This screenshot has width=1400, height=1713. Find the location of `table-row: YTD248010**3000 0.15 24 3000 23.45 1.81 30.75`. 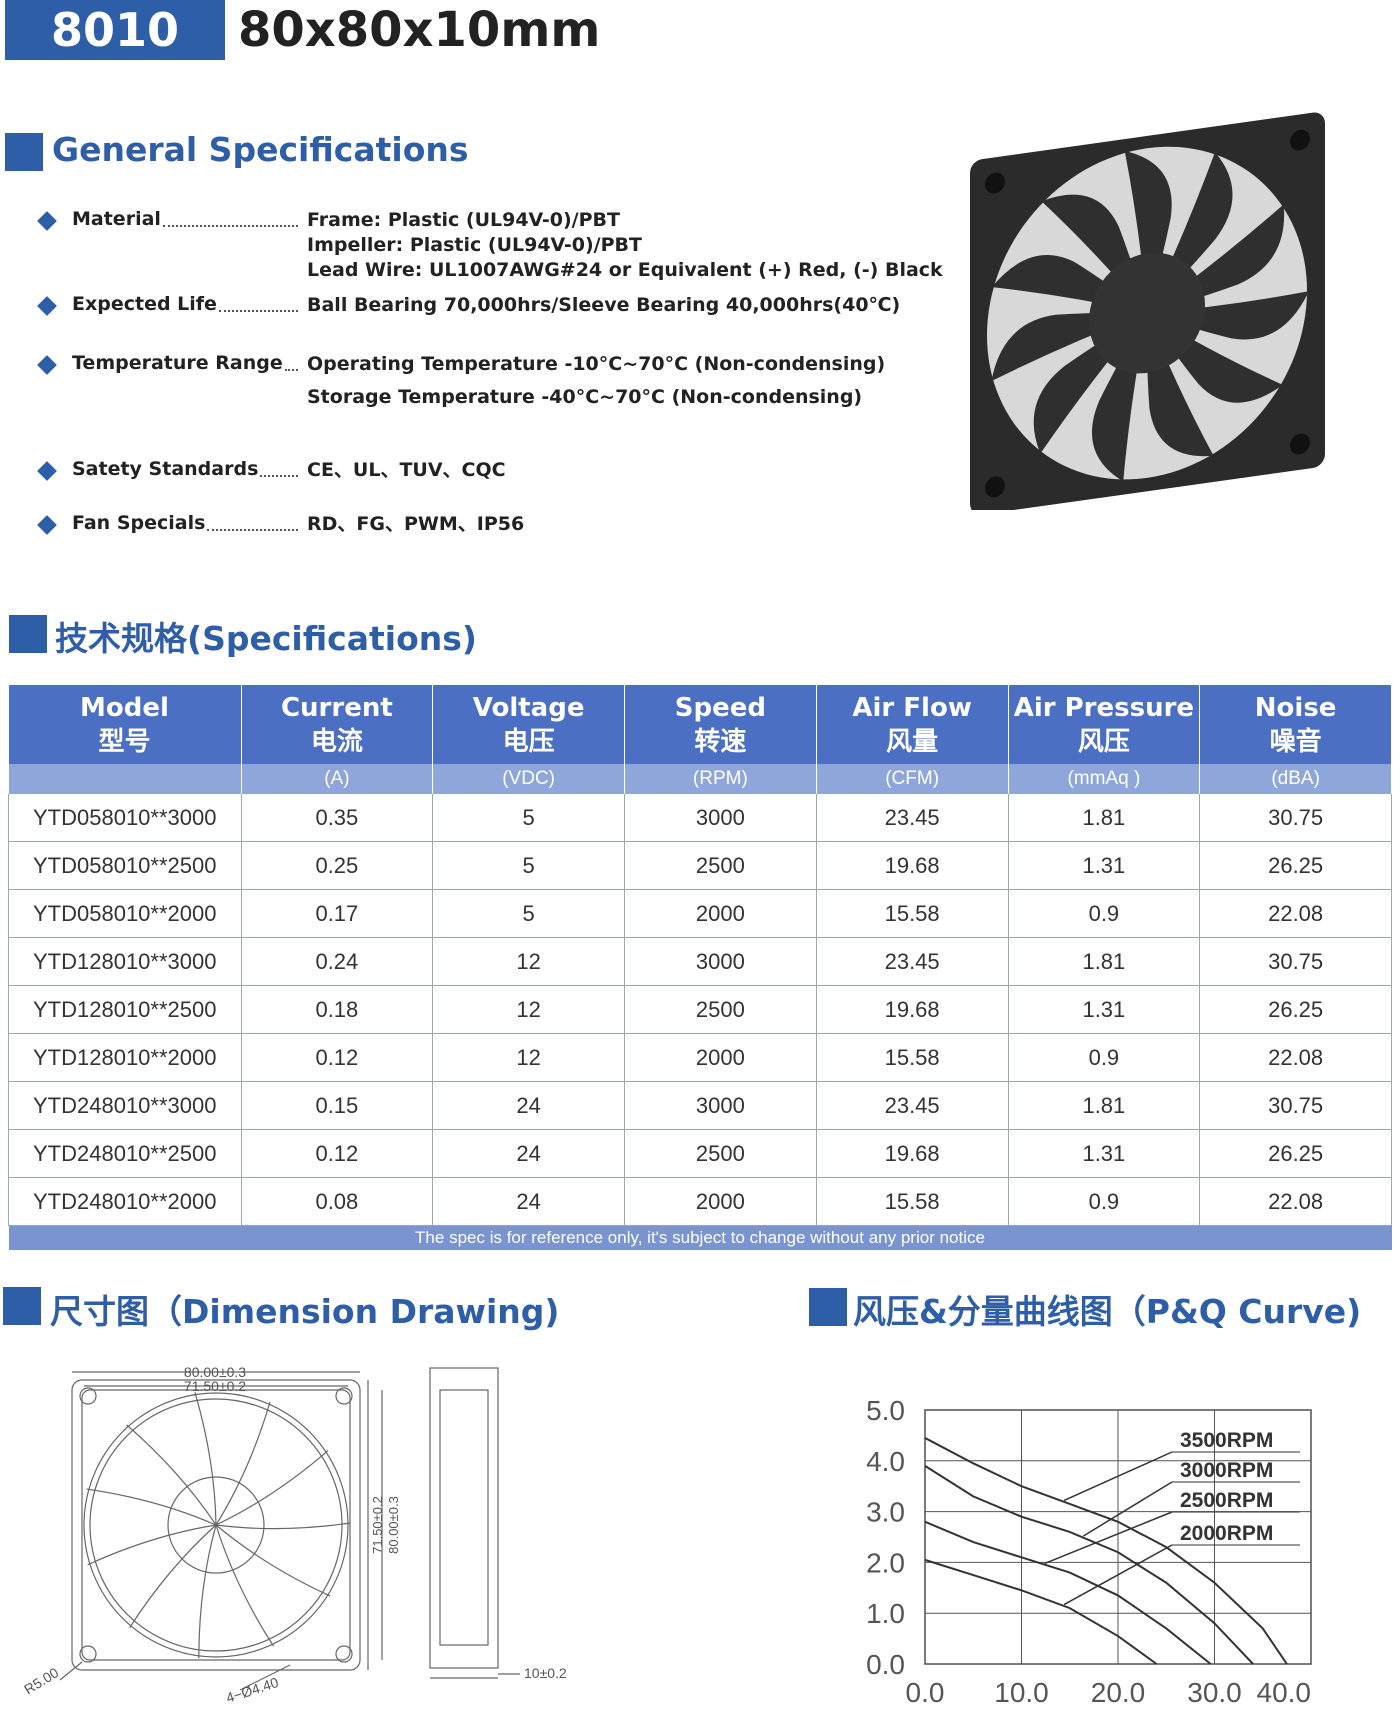

table-row: YTD248010**3000 0.15 24 3000 23.45 1.81 30.75 is located at coordinates (700, 1105).